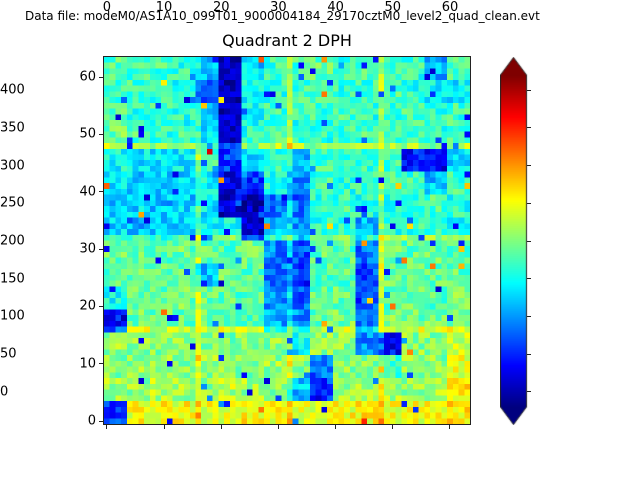 The width and height of the screenshot is (640, 480). I want to click on tick-label: 400, so click(12, 90).